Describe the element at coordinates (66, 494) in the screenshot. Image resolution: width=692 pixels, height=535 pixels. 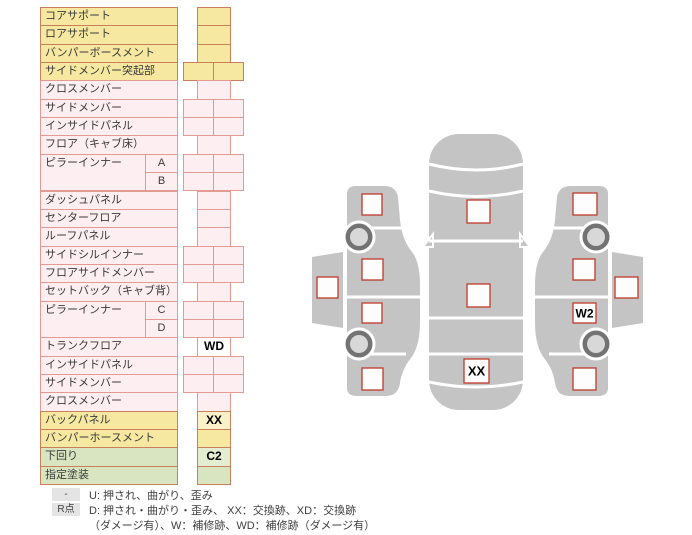
I see `legend-badge-dash: -` at that location.